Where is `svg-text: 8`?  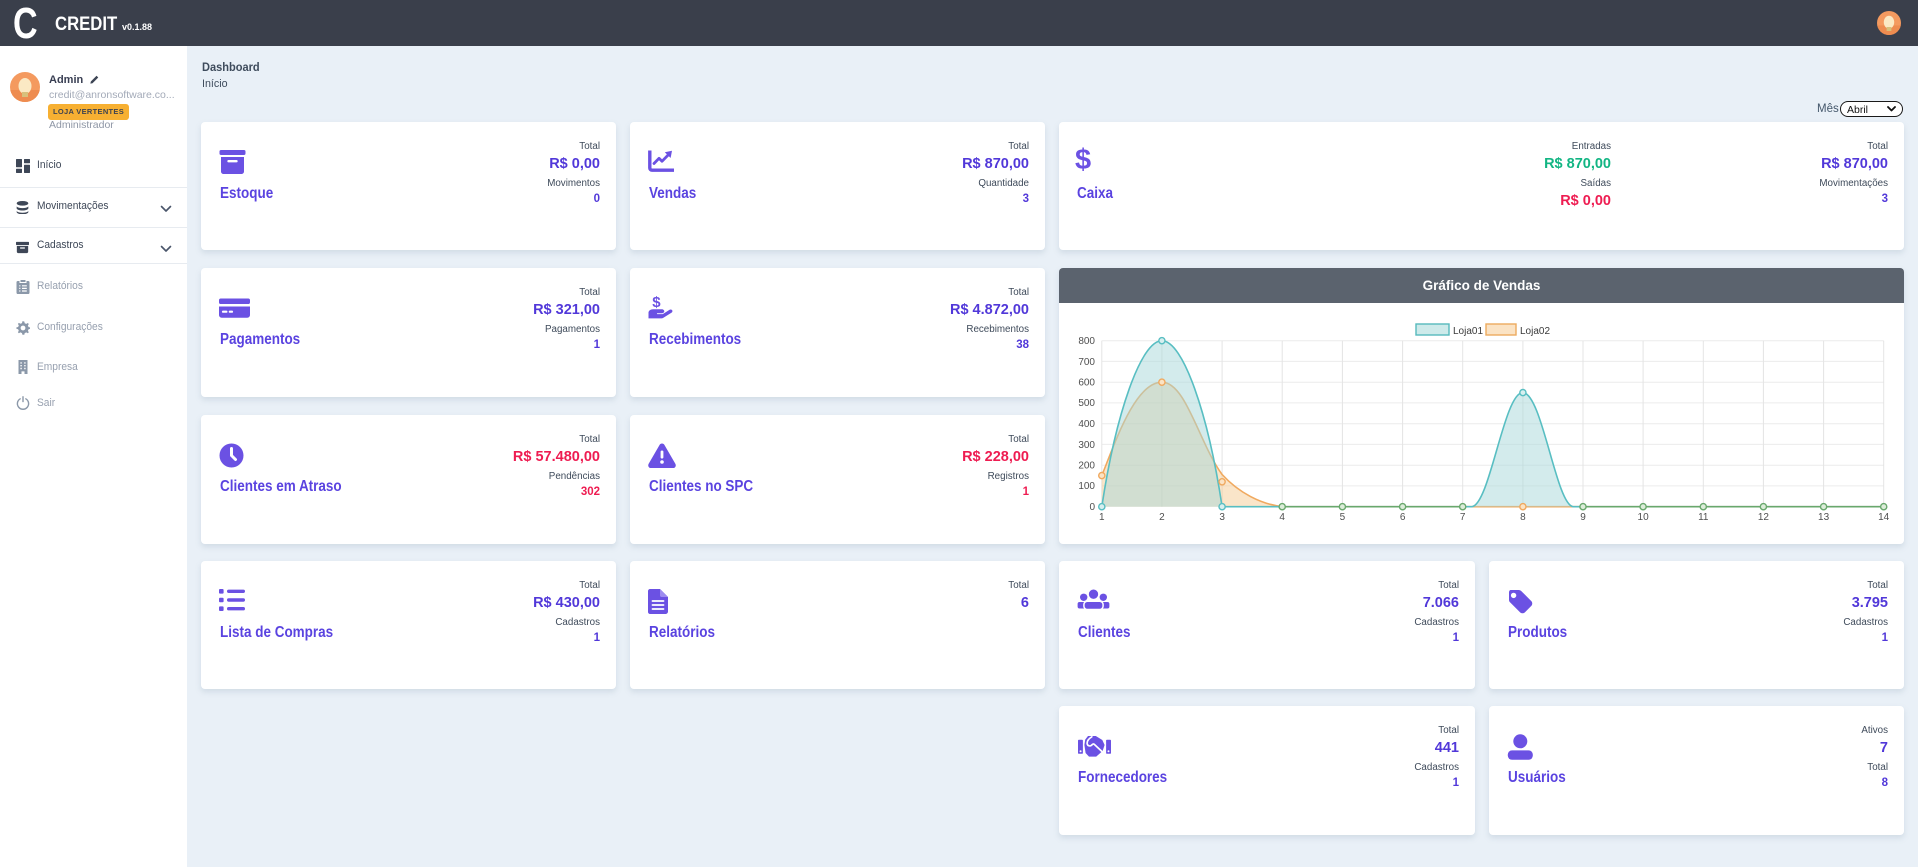 svg-text: 8 is located at coordinates (1523, 517).